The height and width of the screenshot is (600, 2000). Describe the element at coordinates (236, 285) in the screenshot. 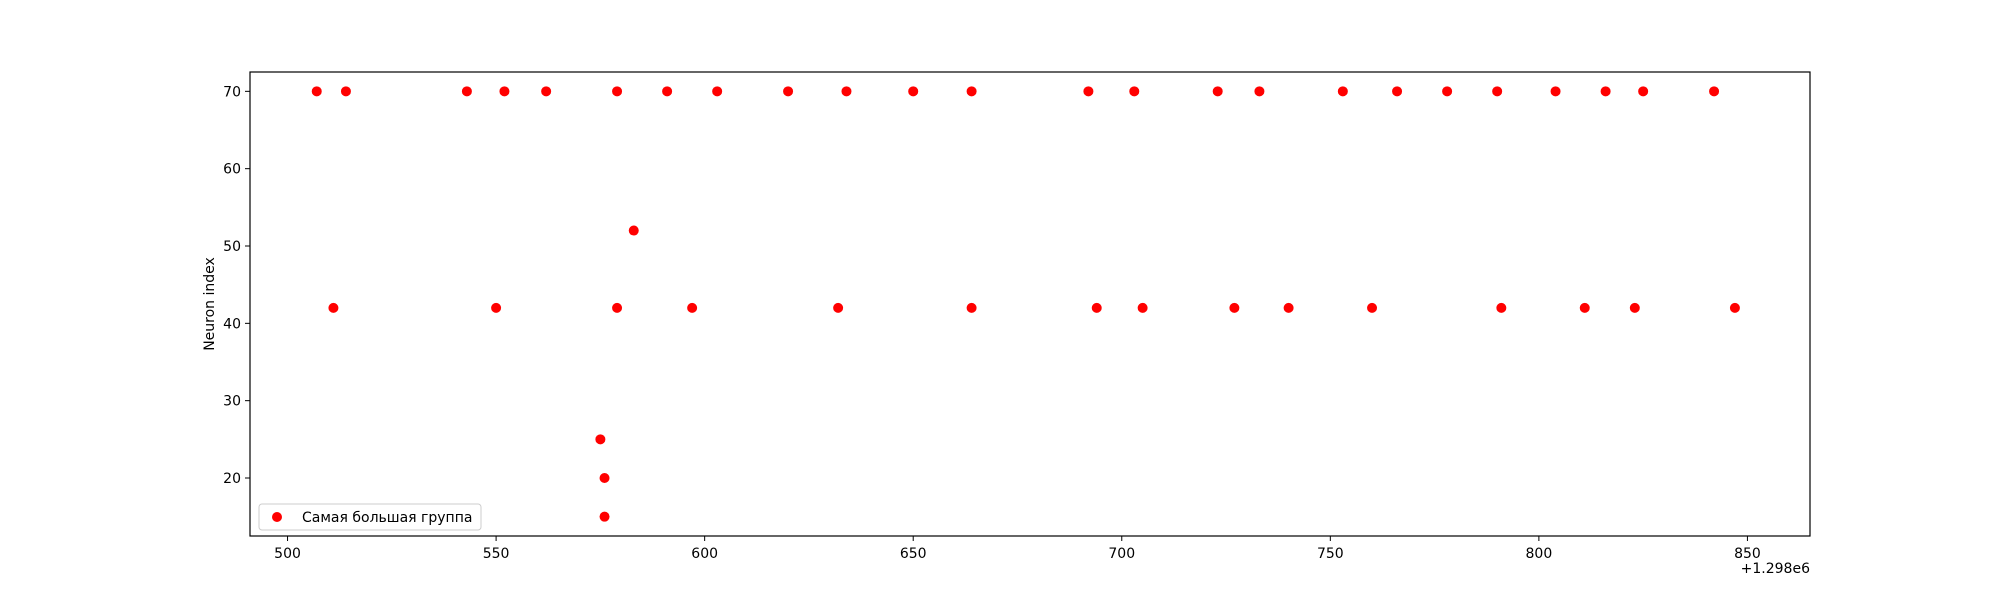

I see `y-axis: 20 30 40 50 60 70` at that location.